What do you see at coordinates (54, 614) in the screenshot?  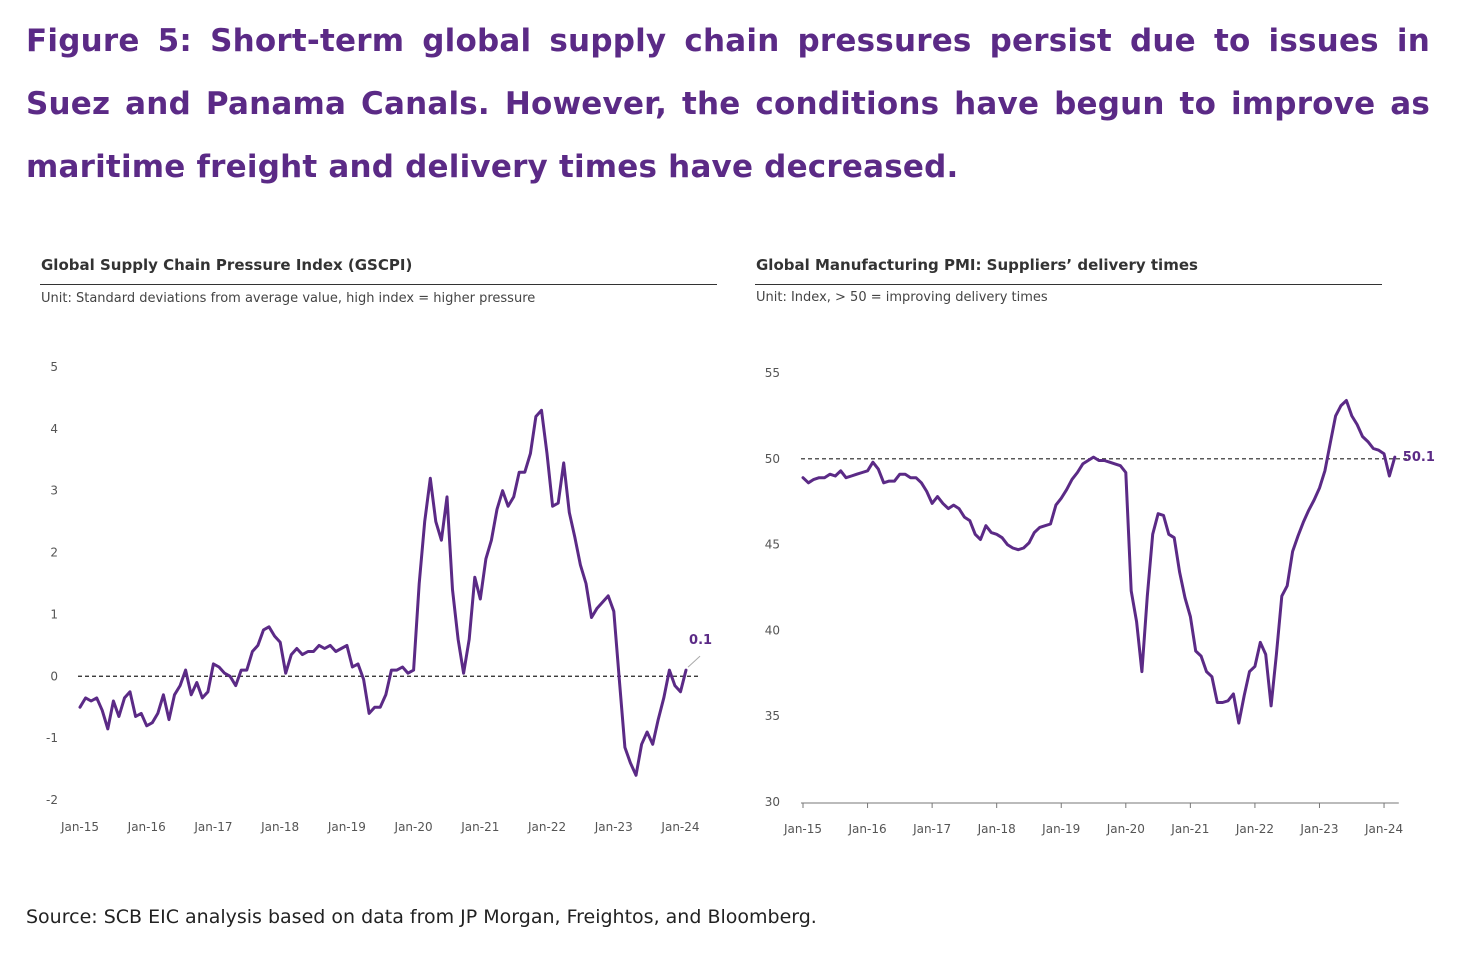 I see `y-tick-label: 1` at bounding box center [54, 614].